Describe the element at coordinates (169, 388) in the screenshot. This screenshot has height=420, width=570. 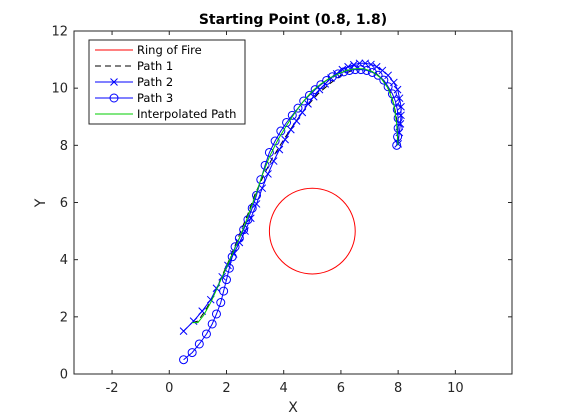
I see `x-tick-label: 0` at that location.